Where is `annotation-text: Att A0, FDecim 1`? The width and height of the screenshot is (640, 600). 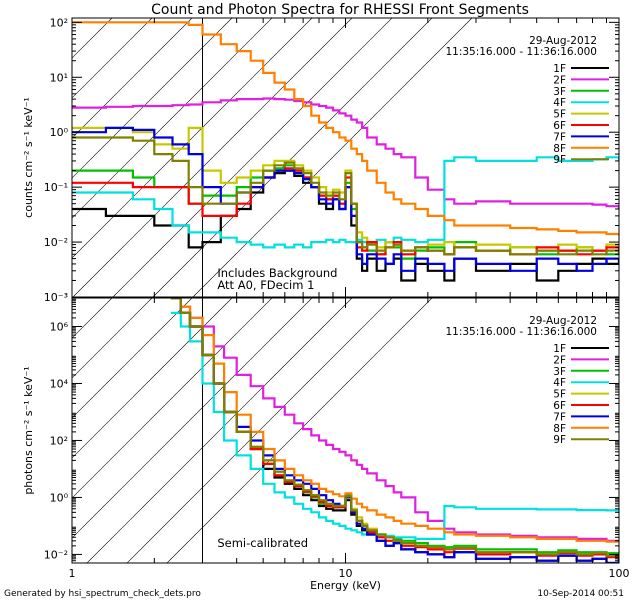 annotation-text: Att A0, FDecim 1 is located at coordinates (265, 285).